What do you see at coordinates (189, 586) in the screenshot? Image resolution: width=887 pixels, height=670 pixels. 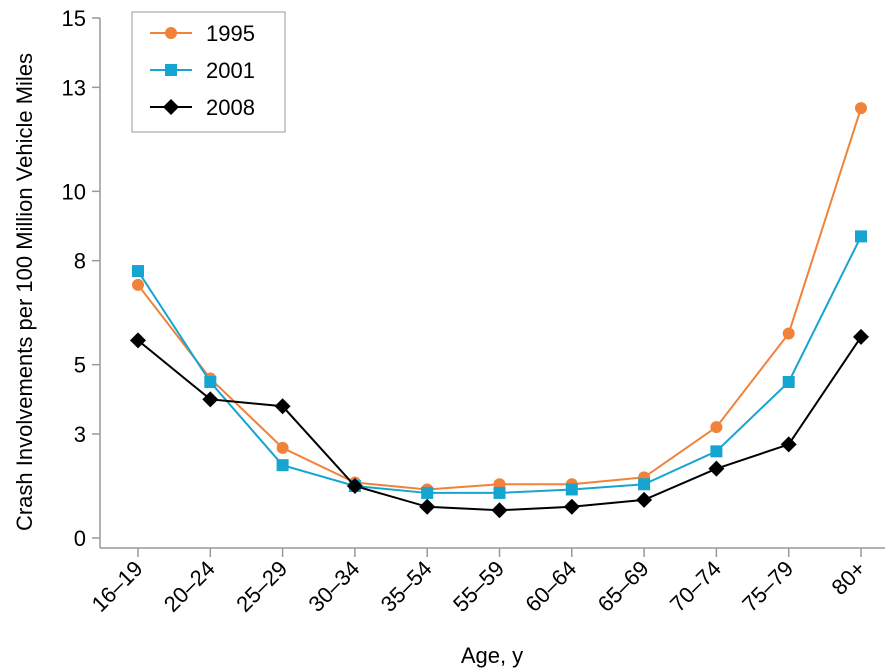 I see `x-tick-label: 20–24` at bounding box center [189, 586].